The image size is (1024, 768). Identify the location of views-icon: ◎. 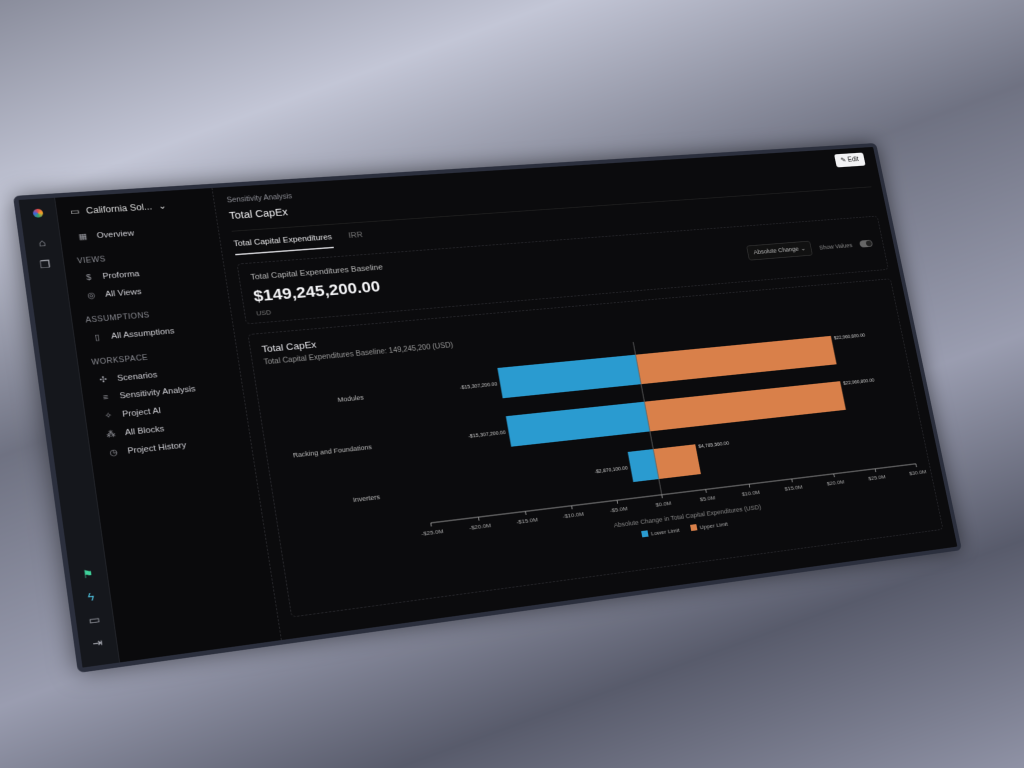
(91, 296).